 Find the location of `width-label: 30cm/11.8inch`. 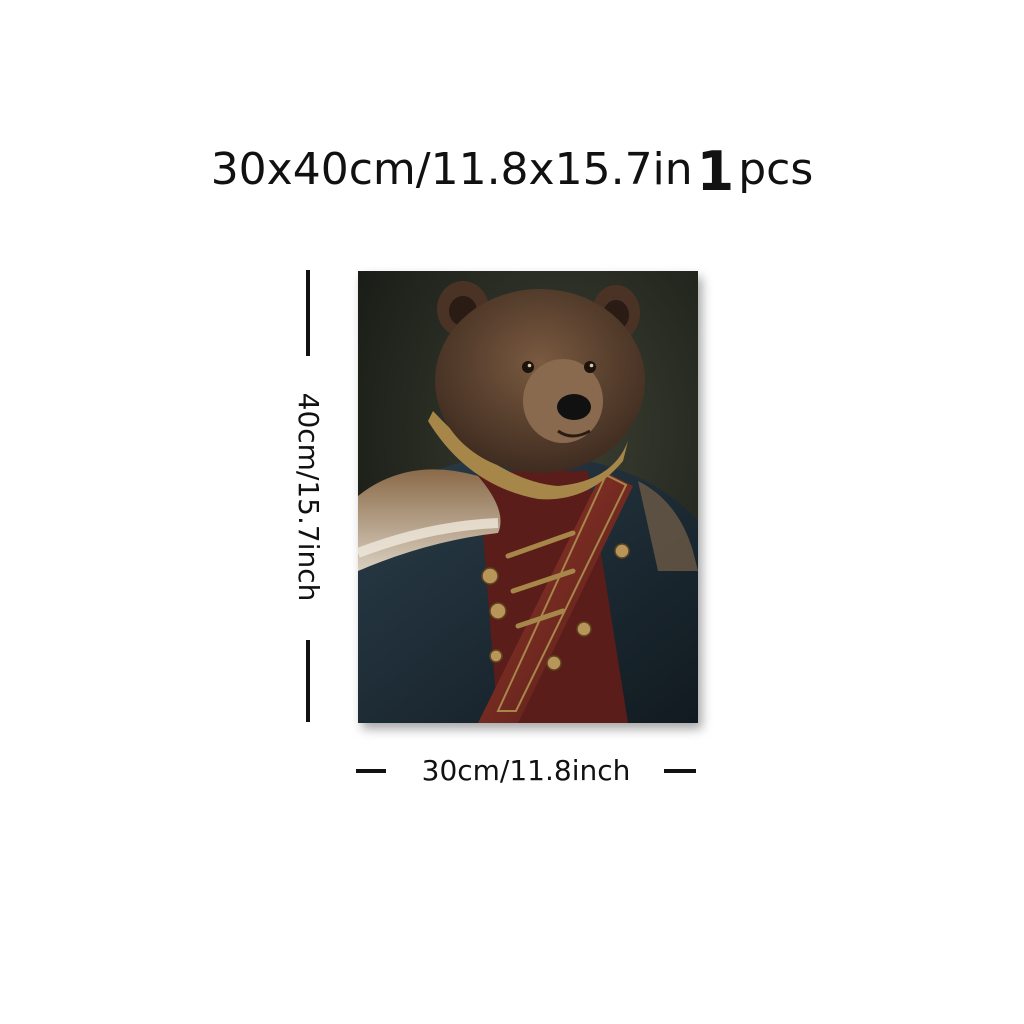

width-label: 30cm/11.8inch is located at coordinates (526, 770).